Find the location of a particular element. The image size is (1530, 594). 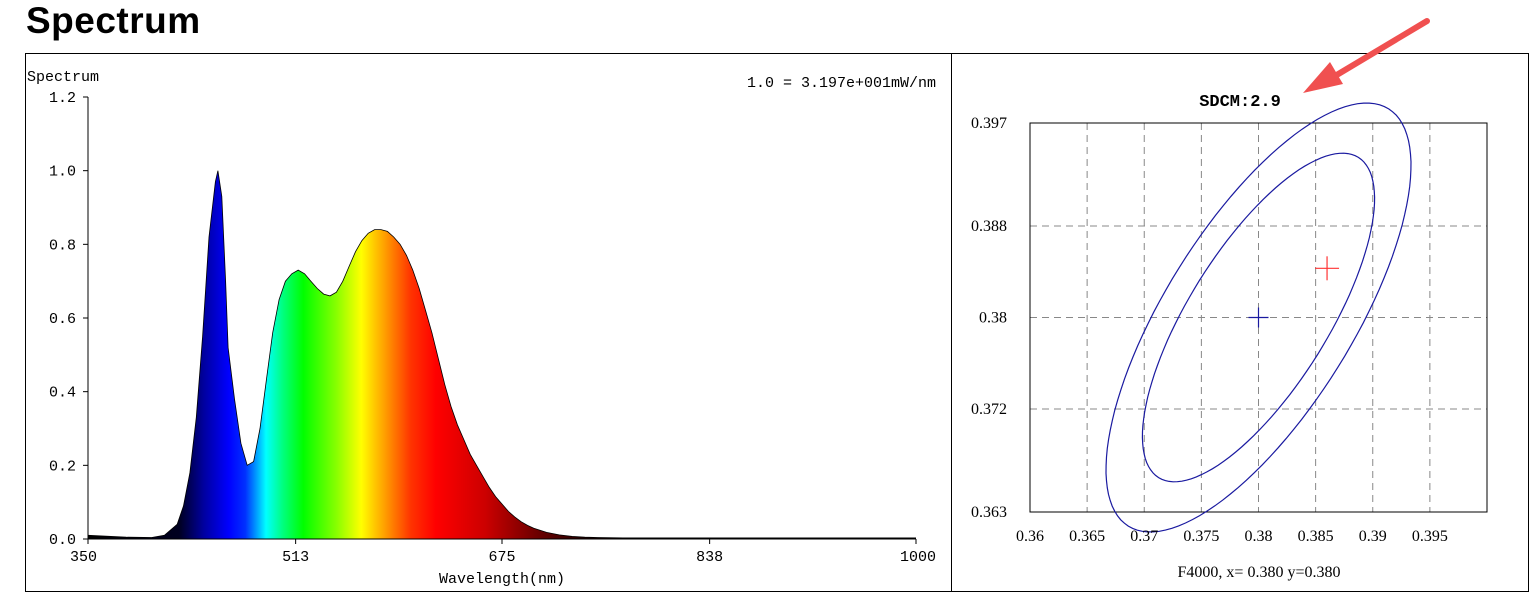

cie-y-tick-label: 0.388 is located at coordinates (989, 226).